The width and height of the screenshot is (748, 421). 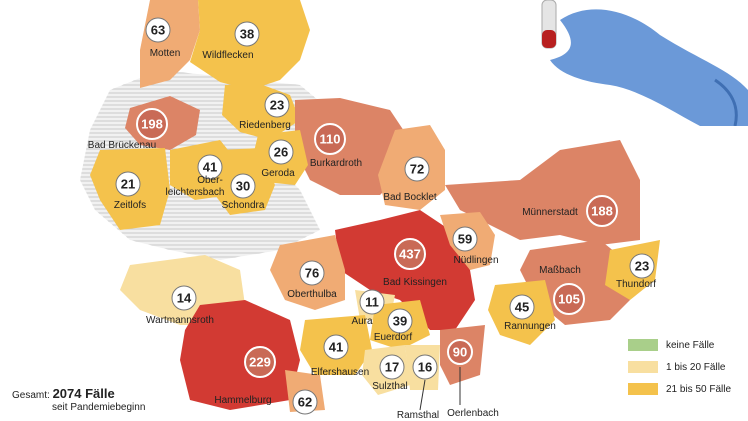 I want to click on case-count: 39, so click(x=400, y=321).